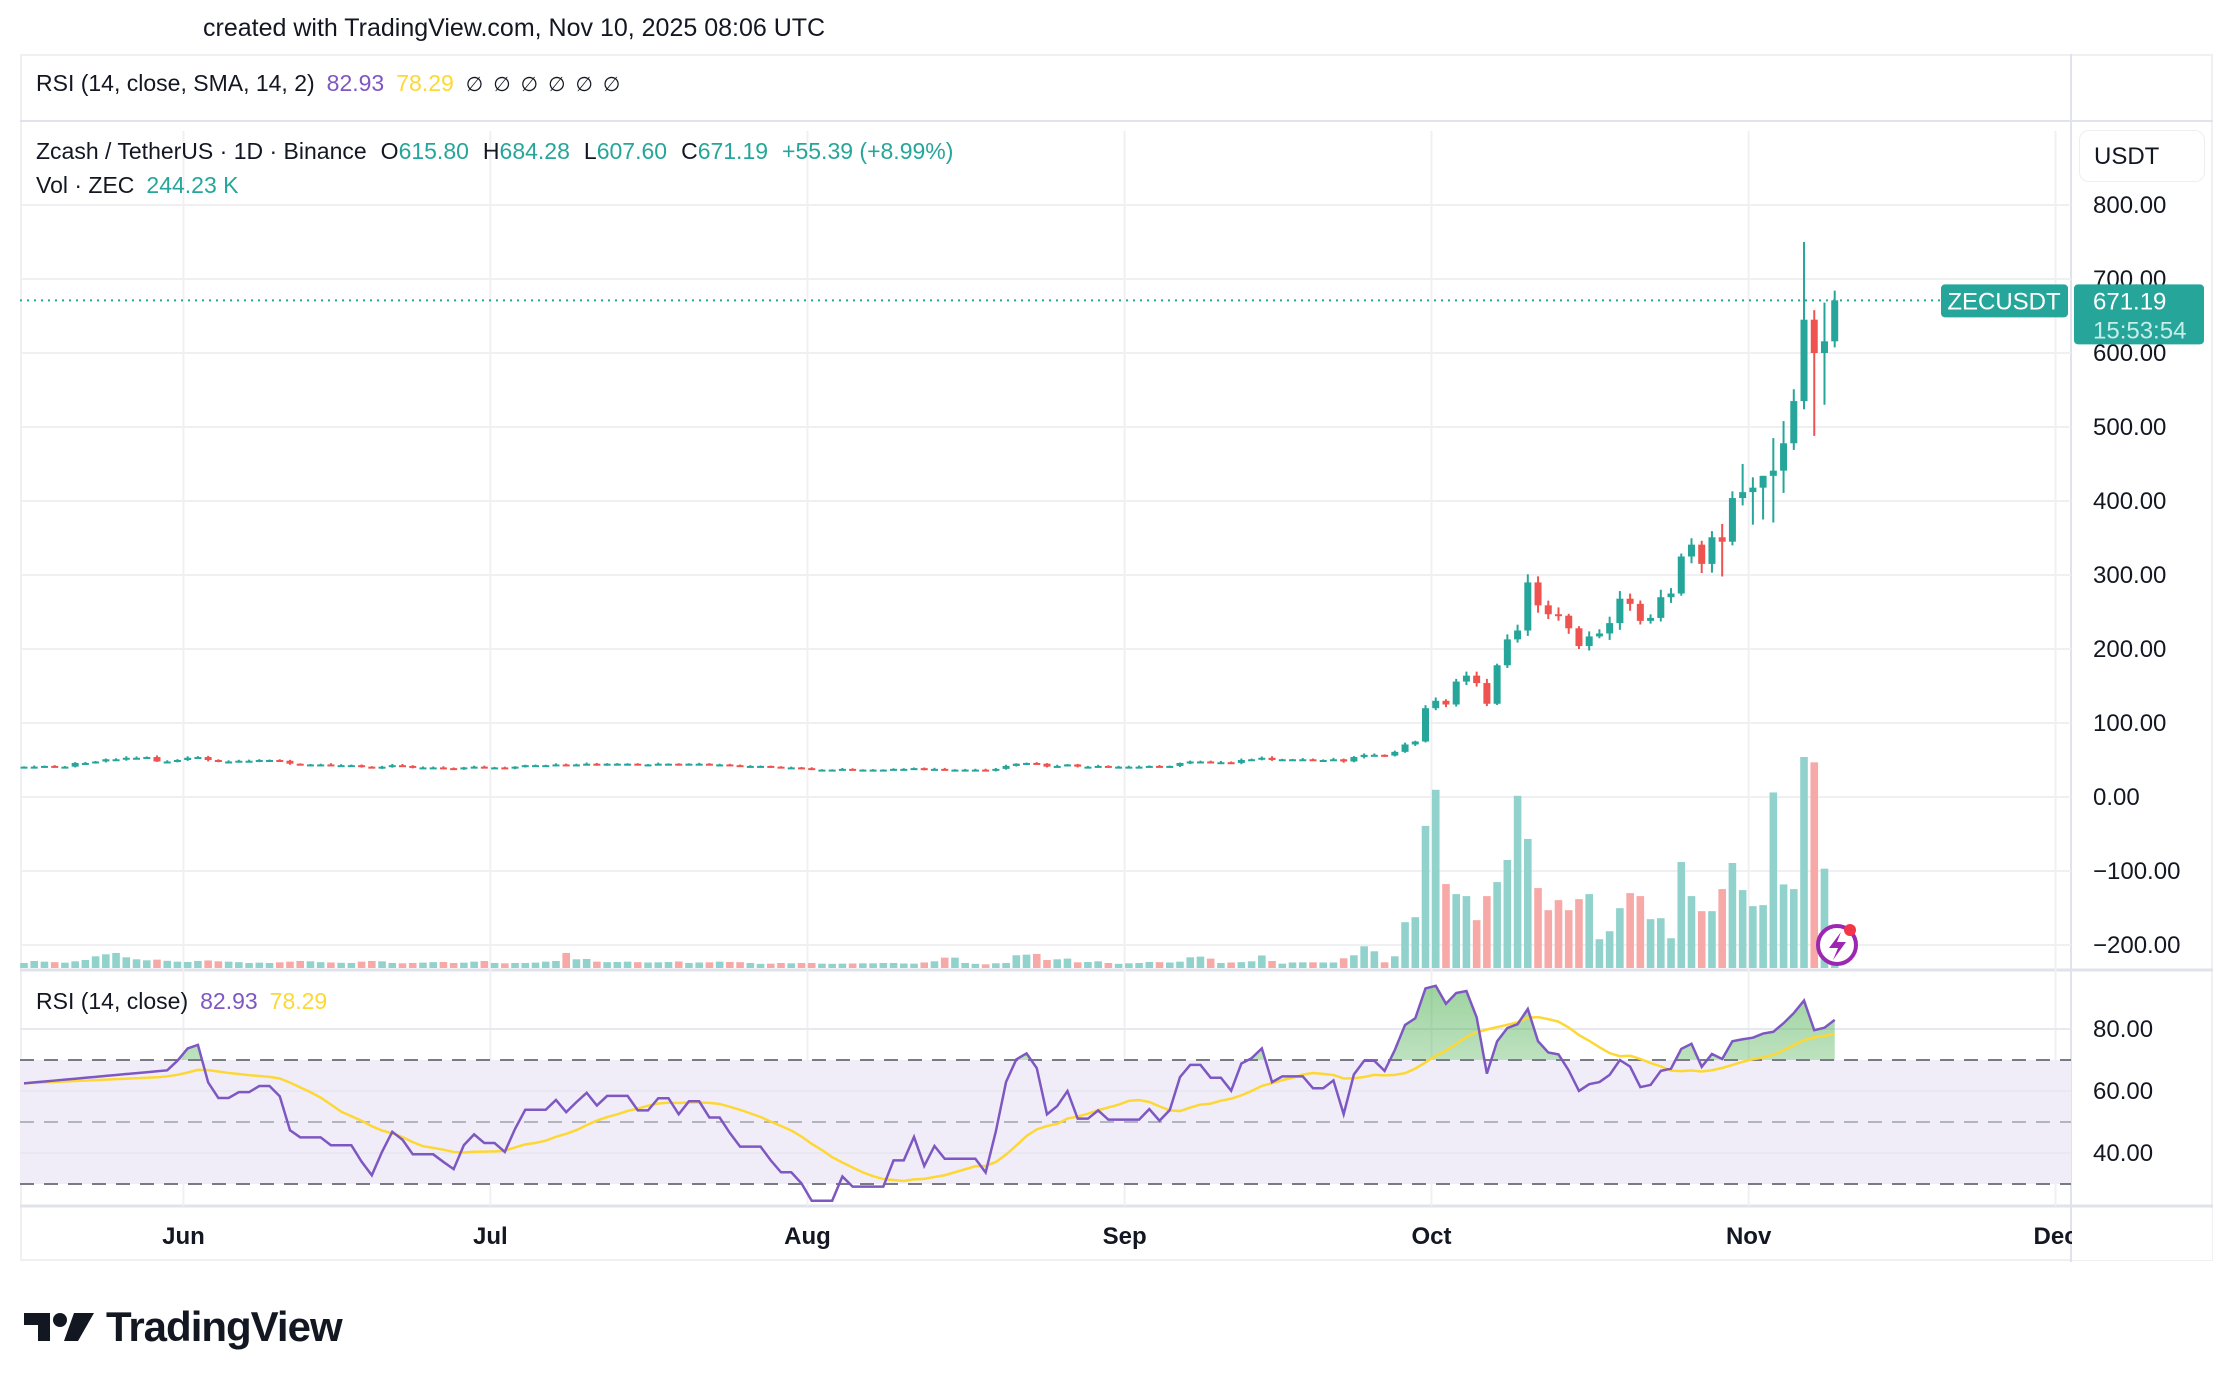 The image size is (2234, 1382). What do you see at coordinates (491, 151) in the screenshot?
I see `high-label: H` at bounding box center [491, 151].